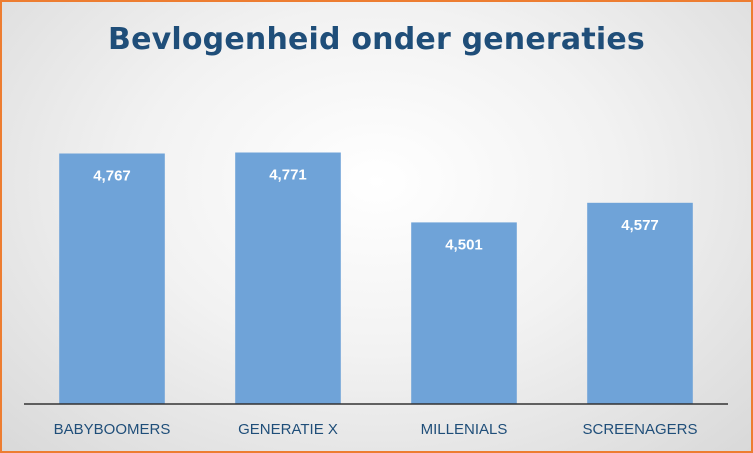 Image resolution: width=753 pixels, height=453 pixels. I want to click on category-label: BABYBOOMERS, so click(112, 429).